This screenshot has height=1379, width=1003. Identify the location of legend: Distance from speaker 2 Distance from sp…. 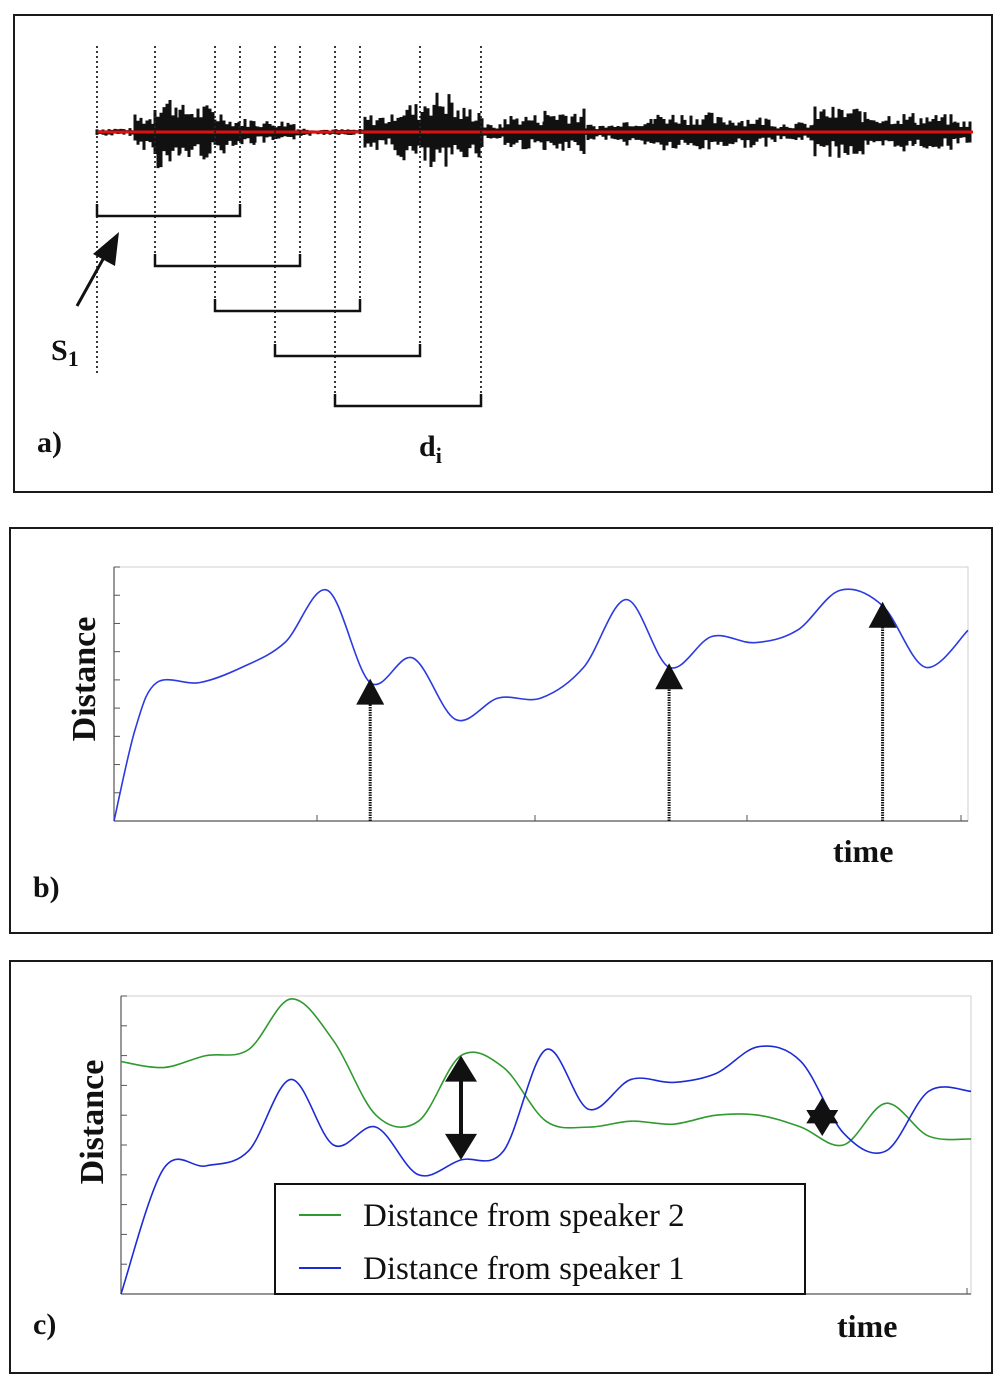
(540, 1239).